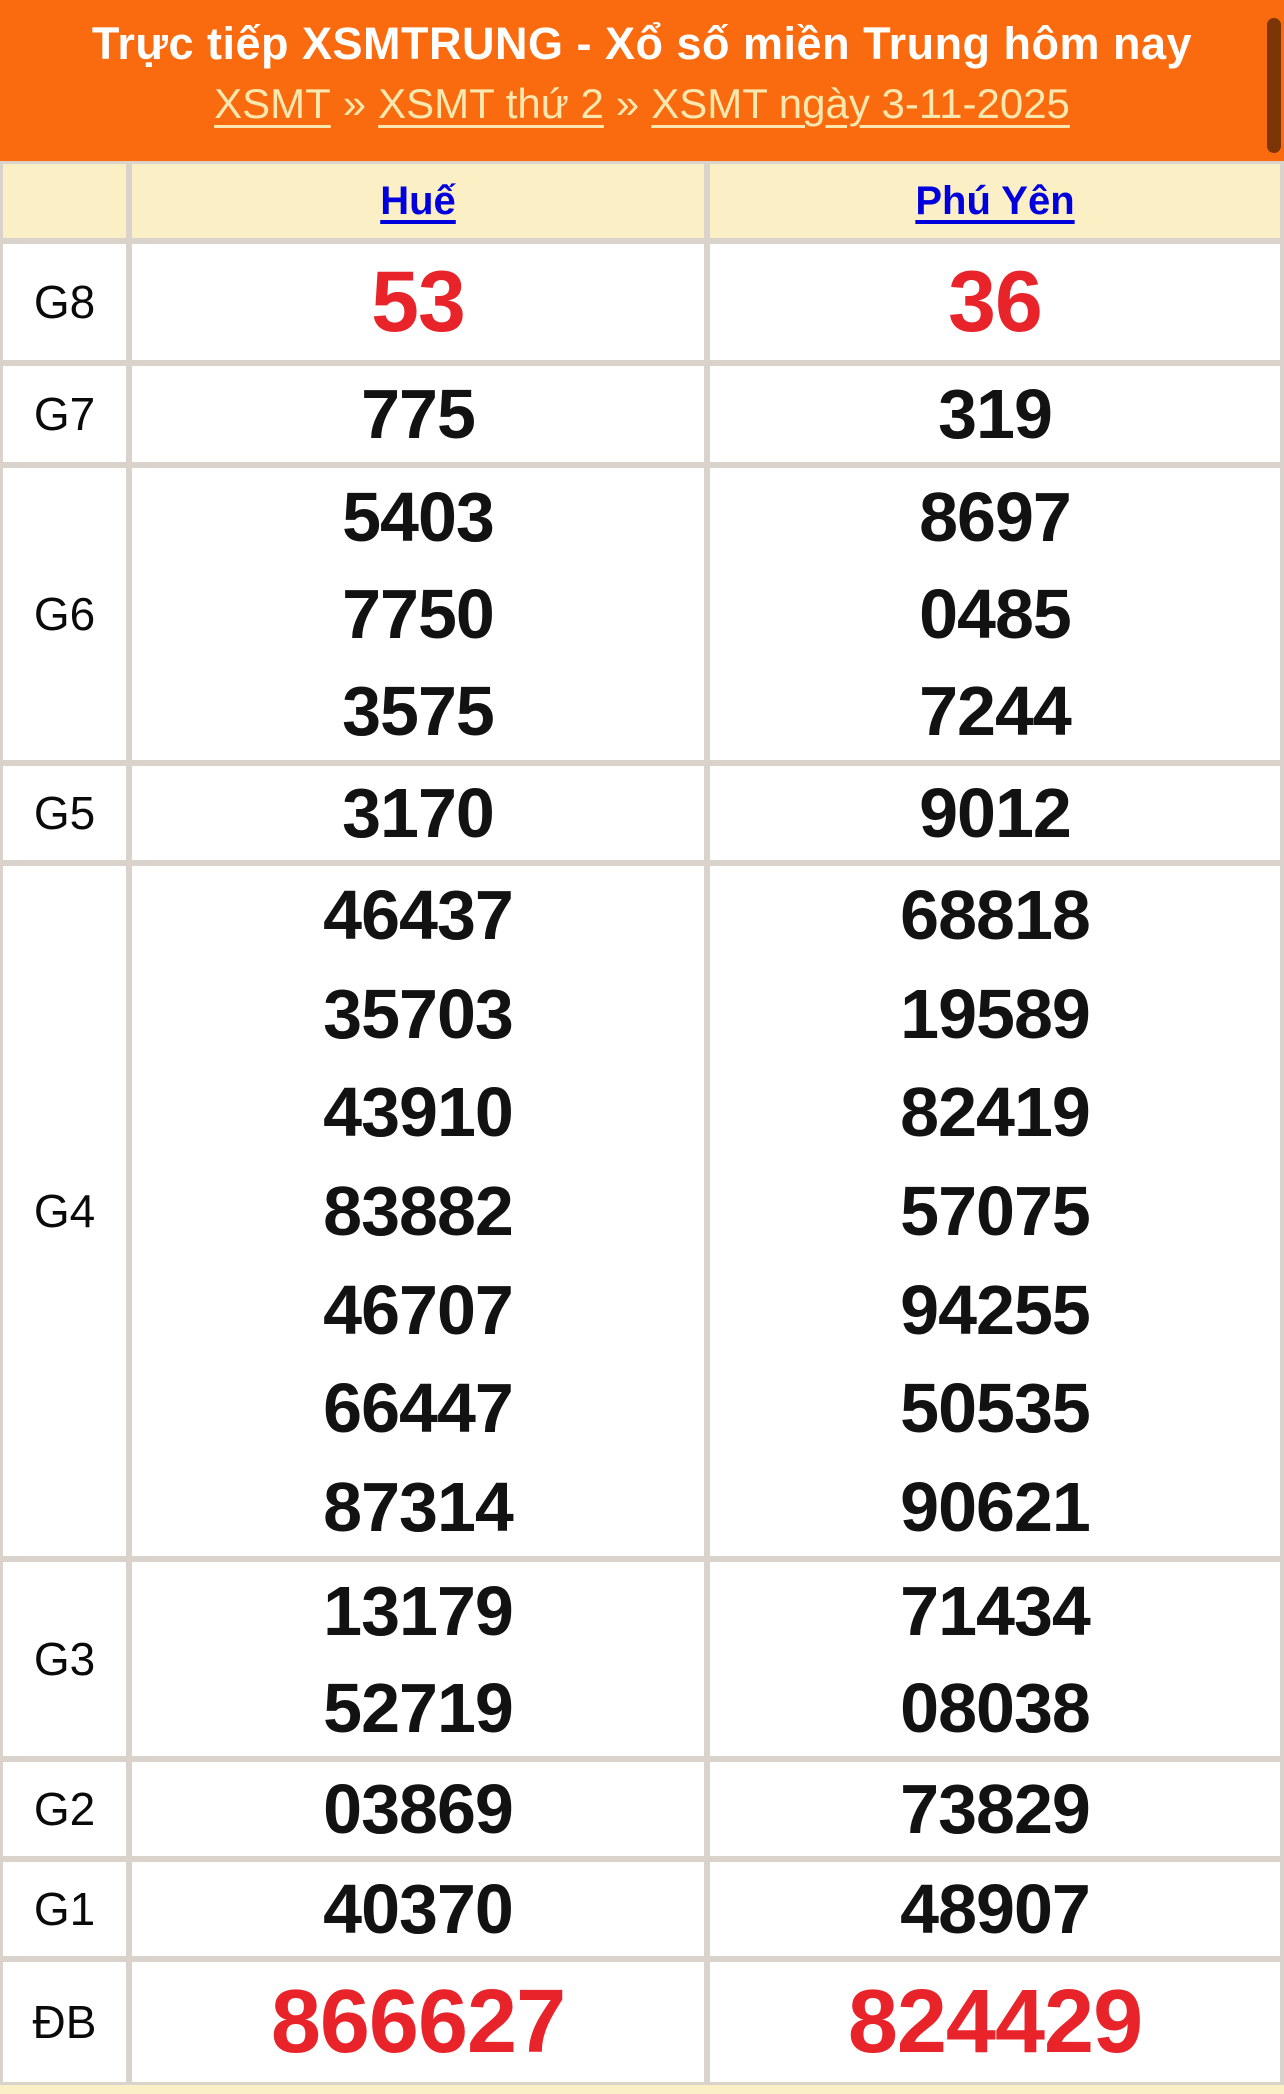 The width and height of the screenshot is (1284, 2094). Describe the element at coordinates (491, 103) in the screenshot. I see `breadcrumb-link-xsmt-thu-2: XSMT thứ 2` at that location.